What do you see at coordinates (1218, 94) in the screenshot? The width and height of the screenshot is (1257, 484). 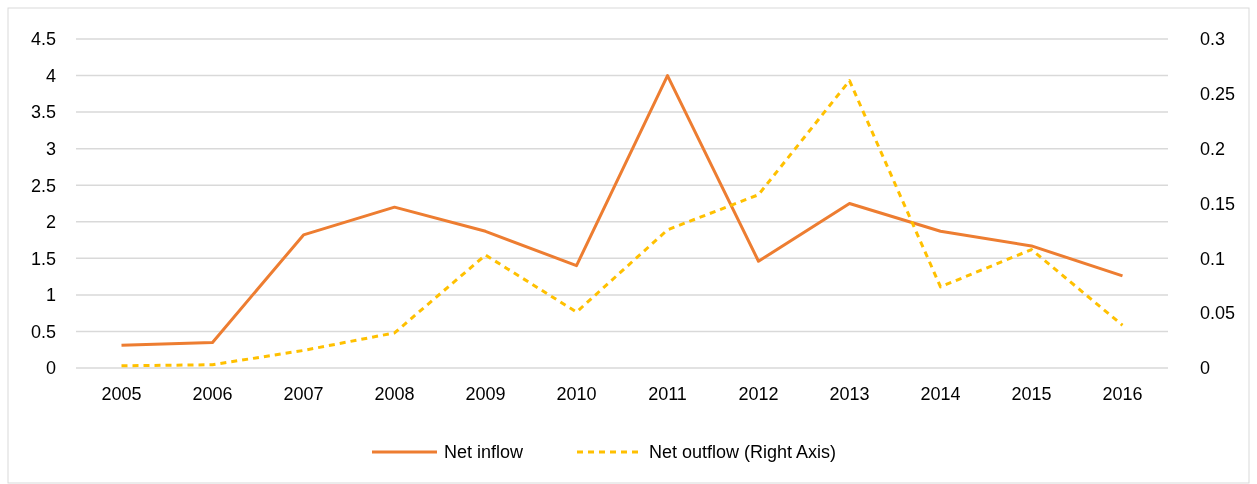 I see `y2-tick-label: 0.25` at bounding box center [1218, 94].